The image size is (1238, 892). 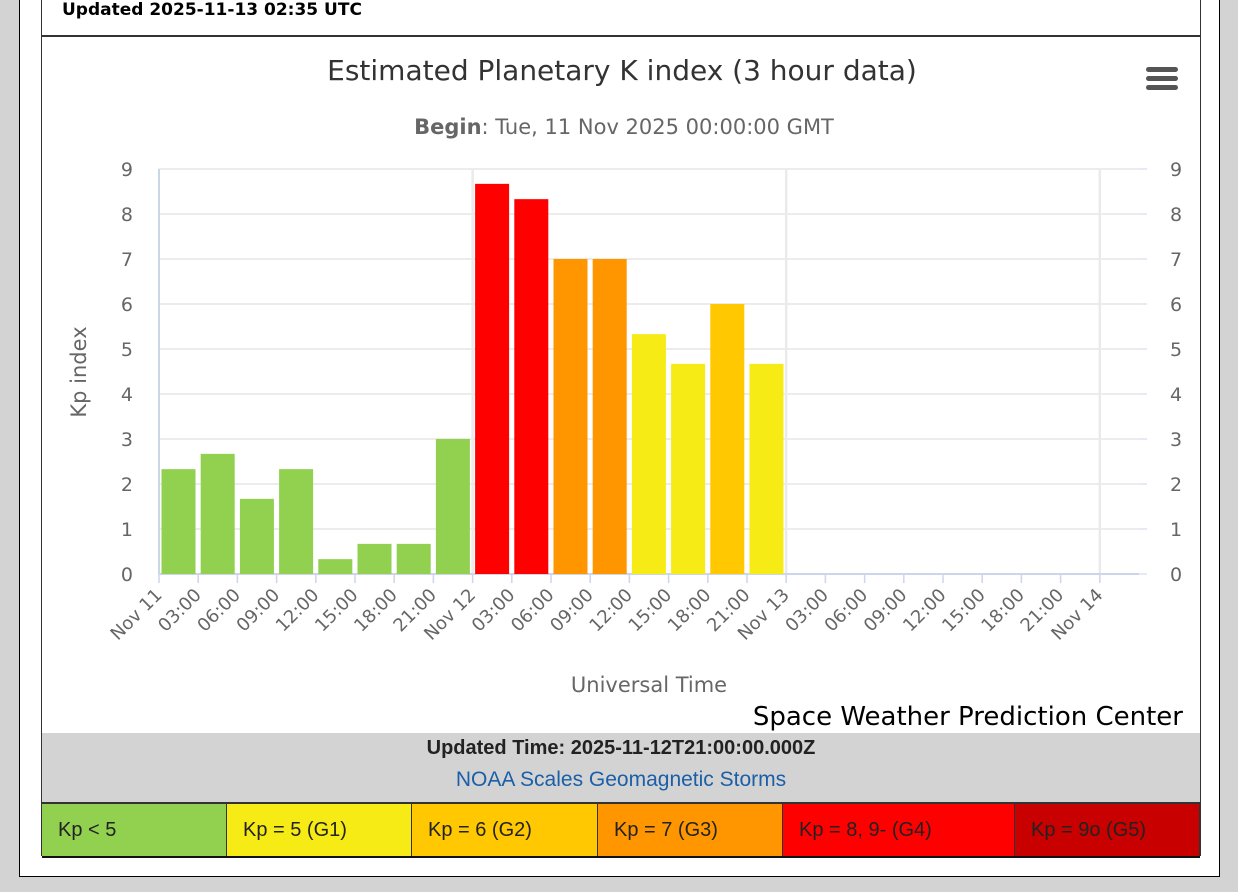 I want to click on y-tick-label-right: 7, so click(x=1176, y=260).